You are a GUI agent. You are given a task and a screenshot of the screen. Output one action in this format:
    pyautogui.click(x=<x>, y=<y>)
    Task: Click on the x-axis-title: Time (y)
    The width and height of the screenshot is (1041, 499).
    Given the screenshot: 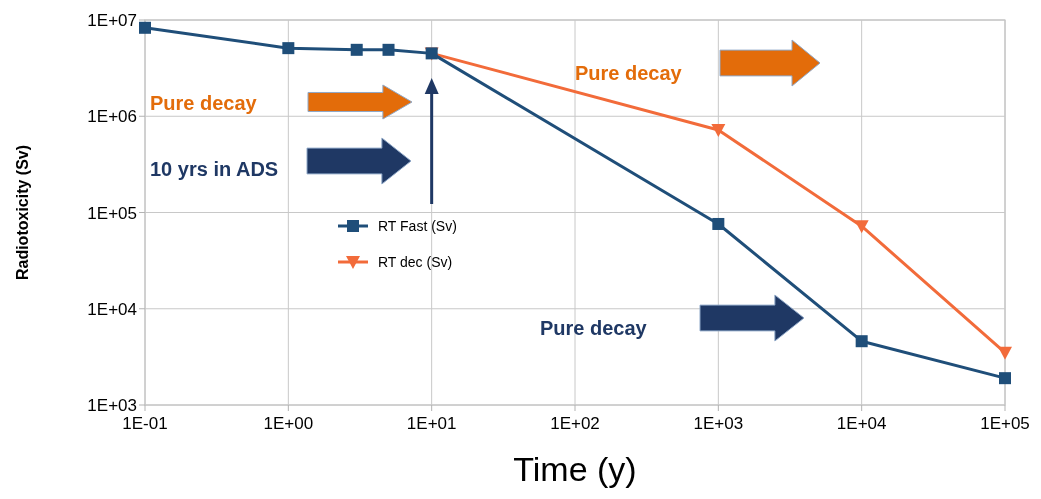 What is the action you would take?
    pyautogui.click(x=575, y=469)
    